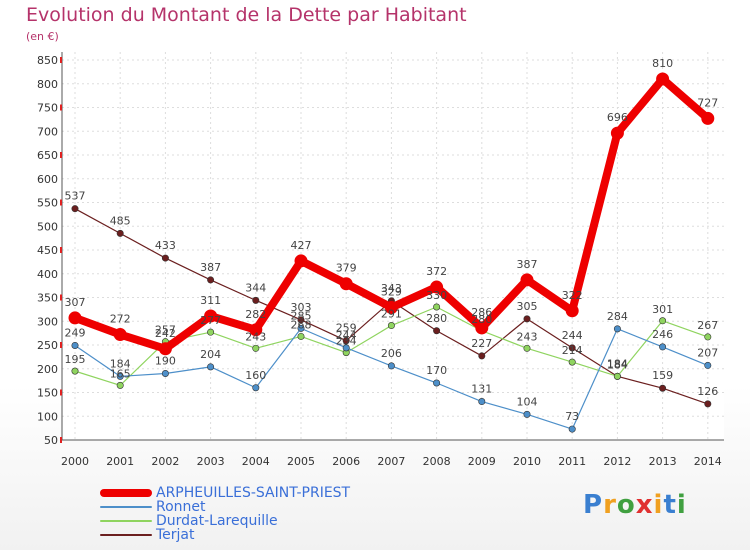 This screenshot has width=750, height=550. What do you see at coordinates (211, 461) in the screenshot?
I see `x-tick-label: 2003` at bounding box center [211, 461].